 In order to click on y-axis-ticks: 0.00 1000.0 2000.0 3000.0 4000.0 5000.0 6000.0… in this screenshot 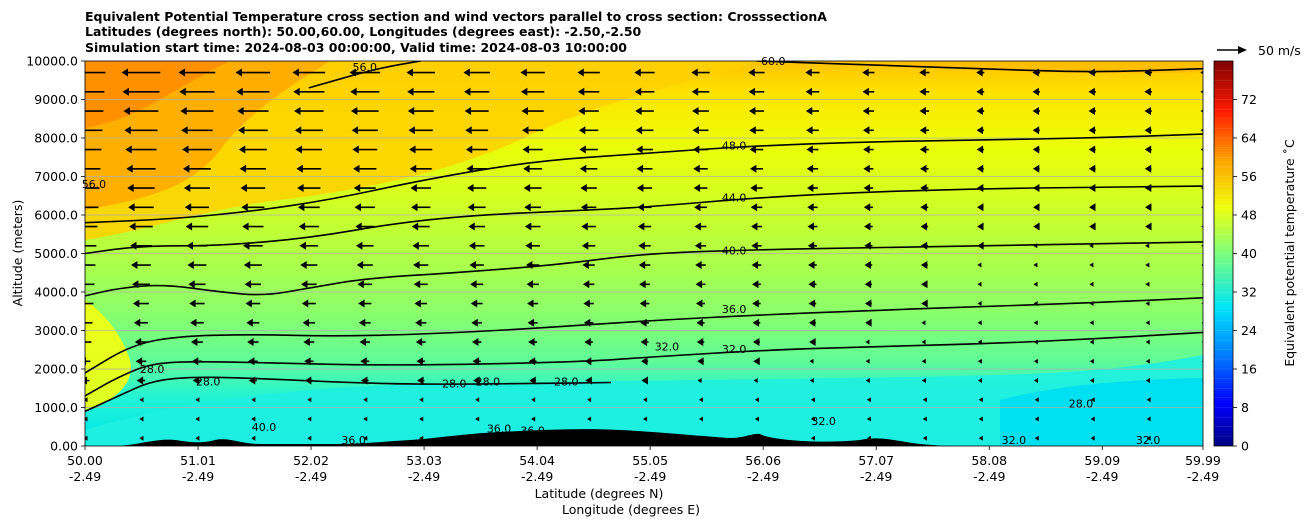, I will do `click(55, 254)`.